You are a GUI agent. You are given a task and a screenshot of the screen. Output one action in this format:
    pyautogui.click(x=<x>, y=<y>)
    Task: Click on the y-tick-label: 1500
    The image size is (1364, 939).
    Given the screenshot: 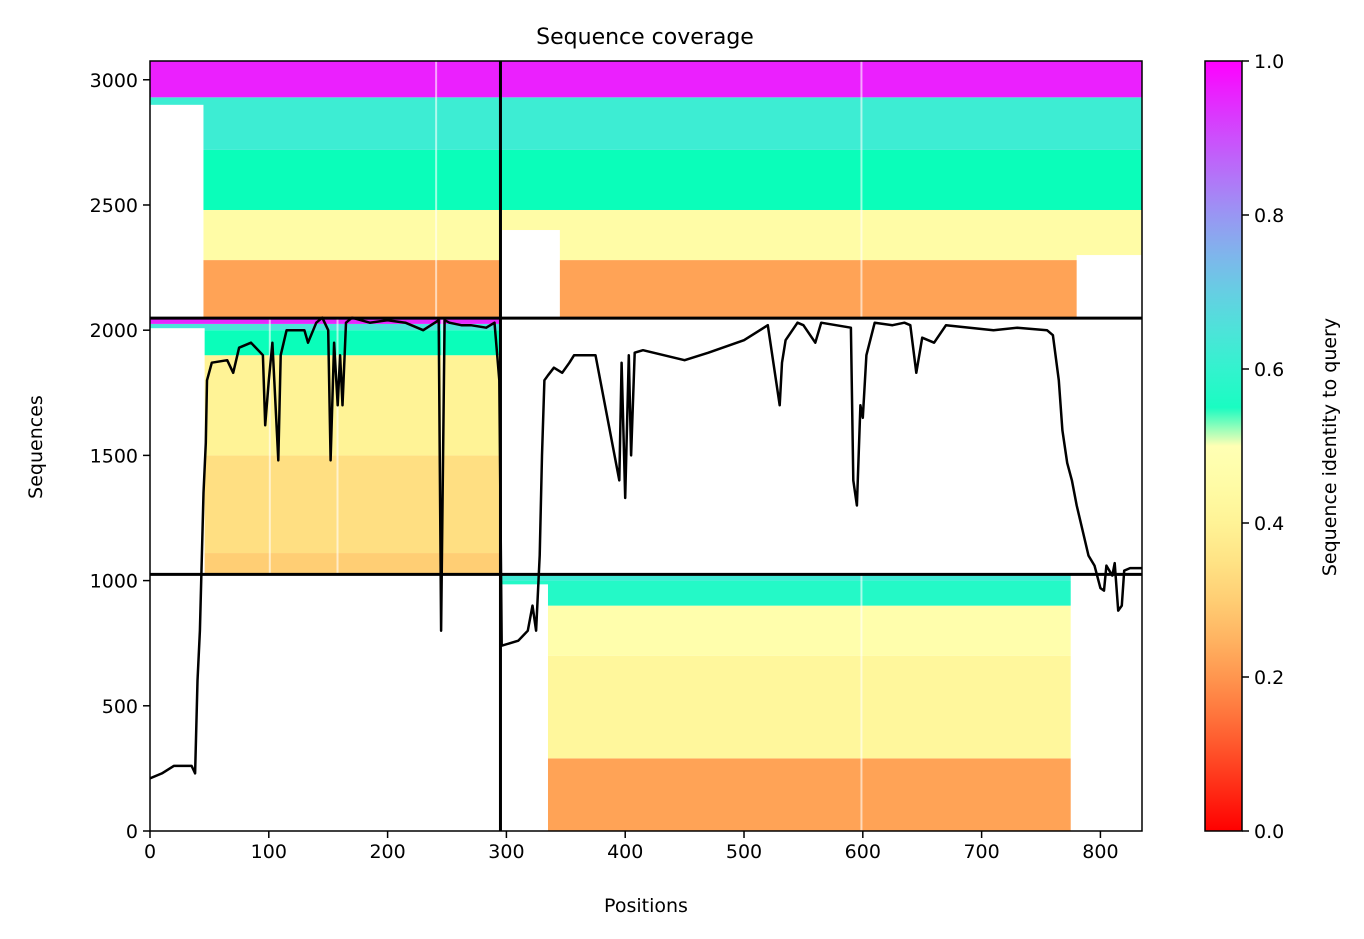 What is the action you would take?
    pyautogui.click(x=114, y=456)
    